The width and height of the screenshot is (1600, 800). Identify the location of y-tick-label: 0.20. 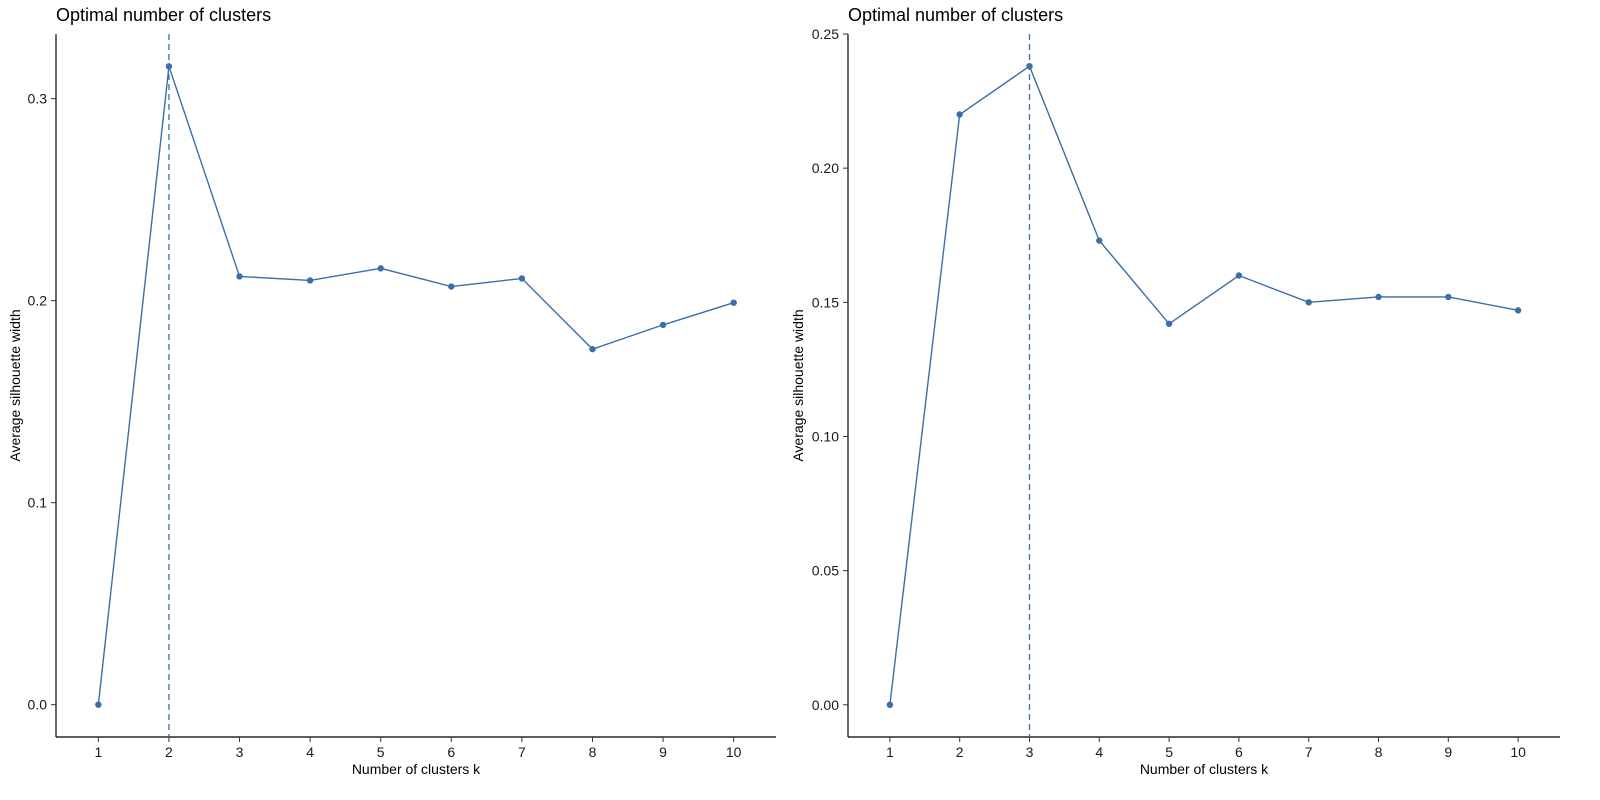
(825, 168).